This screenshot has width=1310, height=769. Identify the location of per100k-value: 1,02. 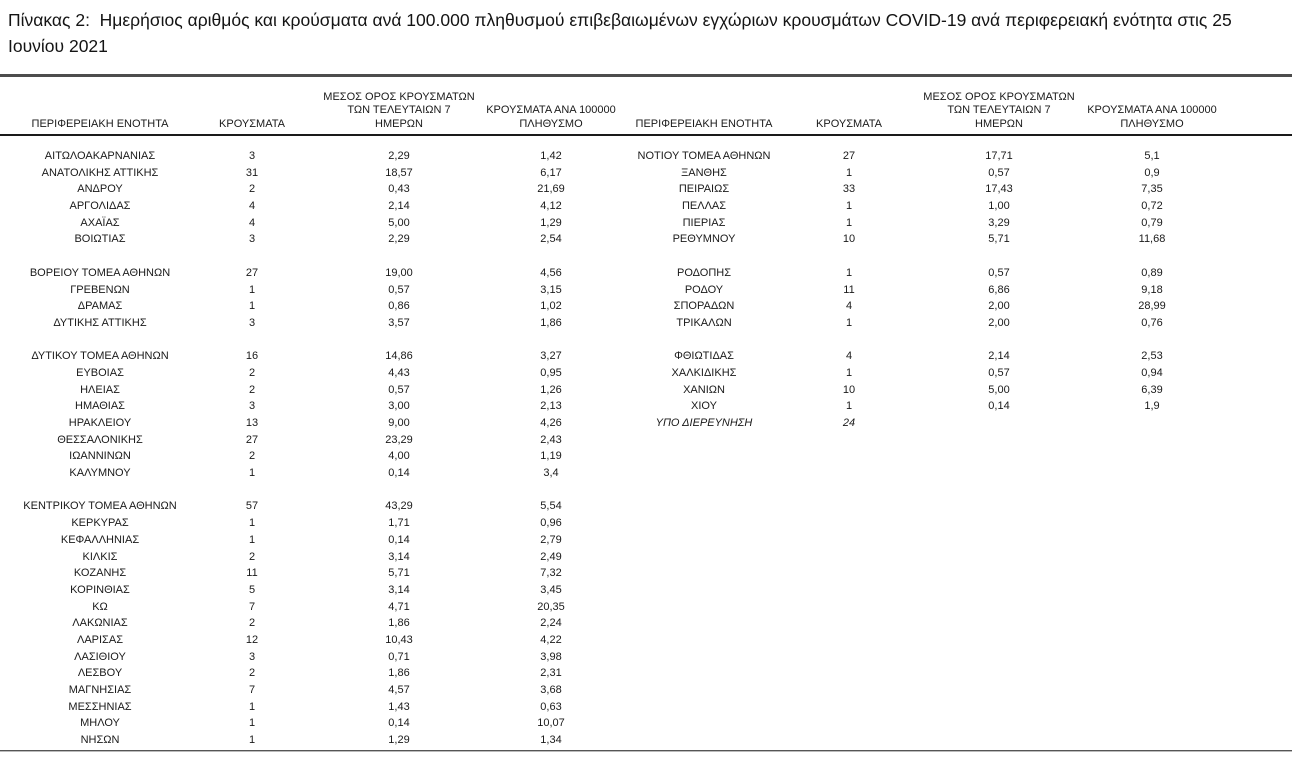
(551, 306).